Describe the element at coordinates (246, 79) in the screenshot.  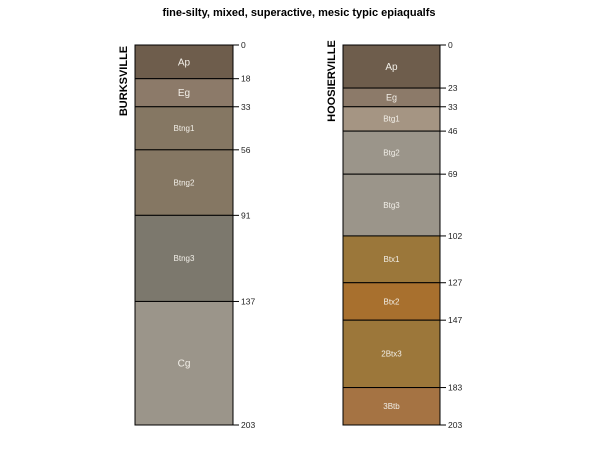
I see `depth-tick-label: 18` at that location.